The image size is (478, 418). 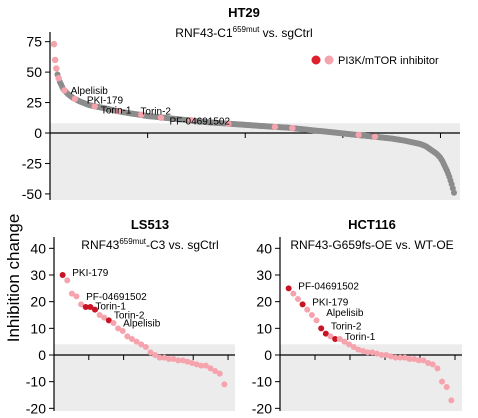 I want to click on y-tick-label: -25, so click(x=32, y=163).